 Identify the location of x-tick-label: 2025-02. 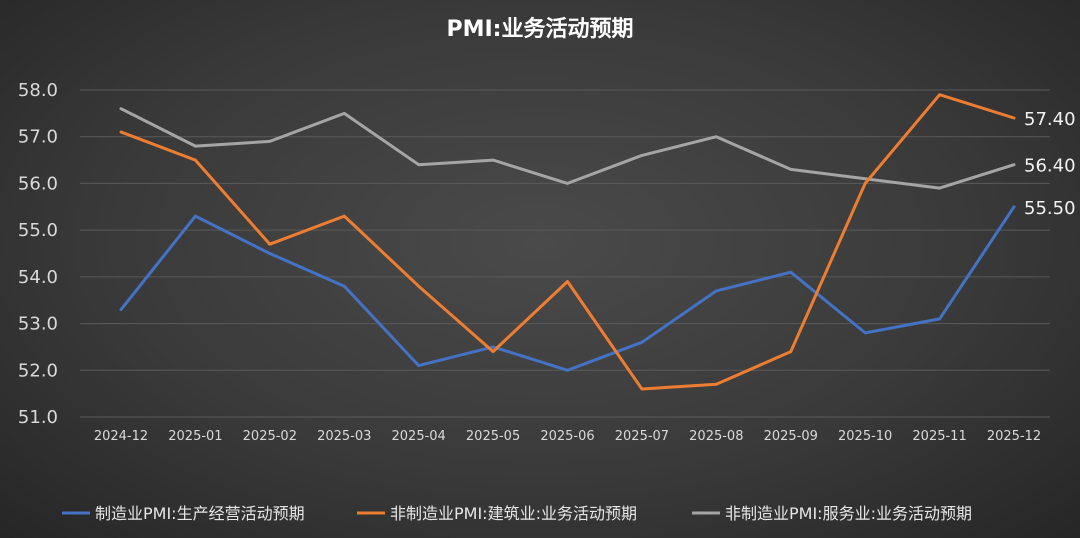
(270, 436).